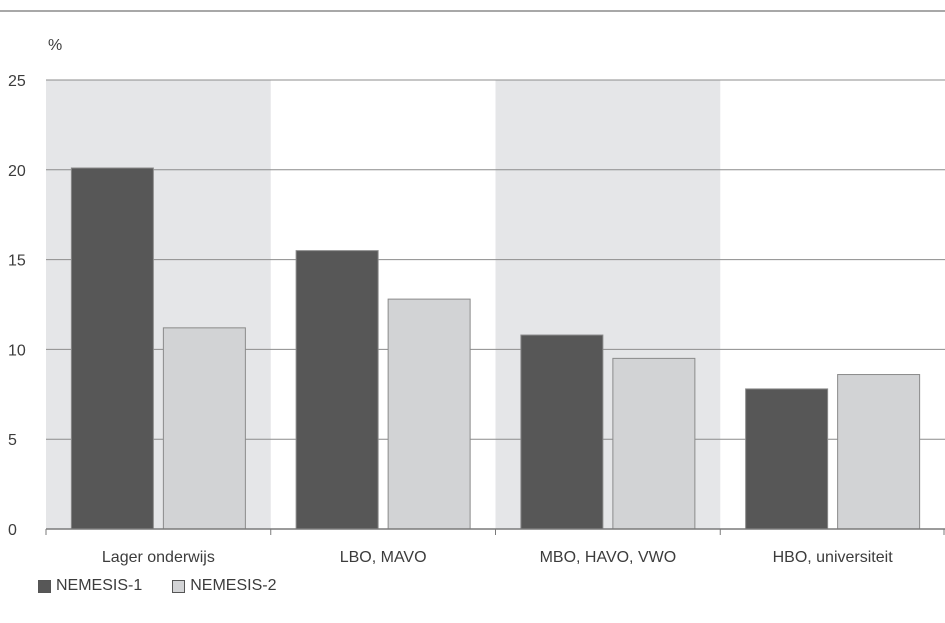 This screenshot has height=623, width=945. Describe the element at coordinates (12, 440) in the screenshot. I see `y-tick-label-5: 5` at that location.